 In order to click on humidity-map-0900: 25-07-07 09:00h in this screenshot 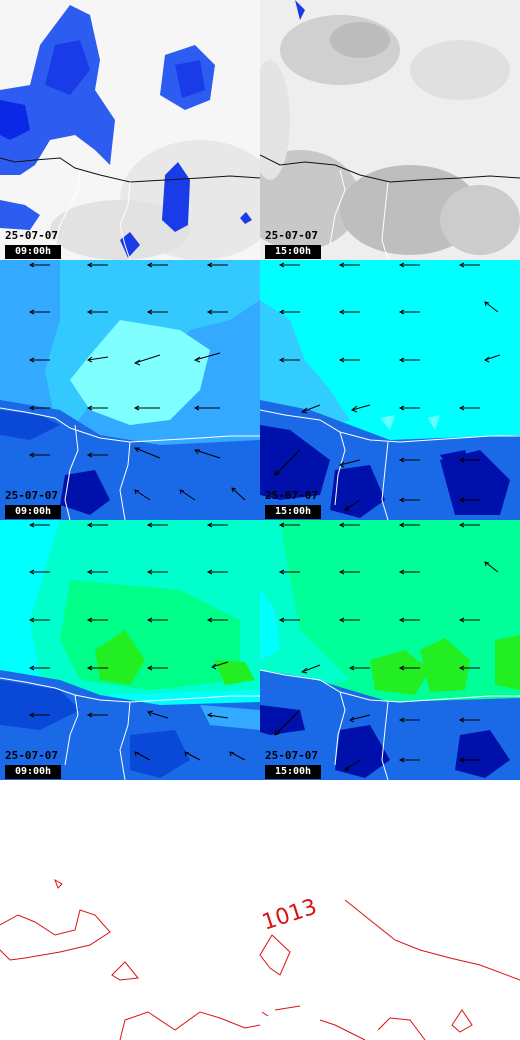, I will do `click(130, 650)`.